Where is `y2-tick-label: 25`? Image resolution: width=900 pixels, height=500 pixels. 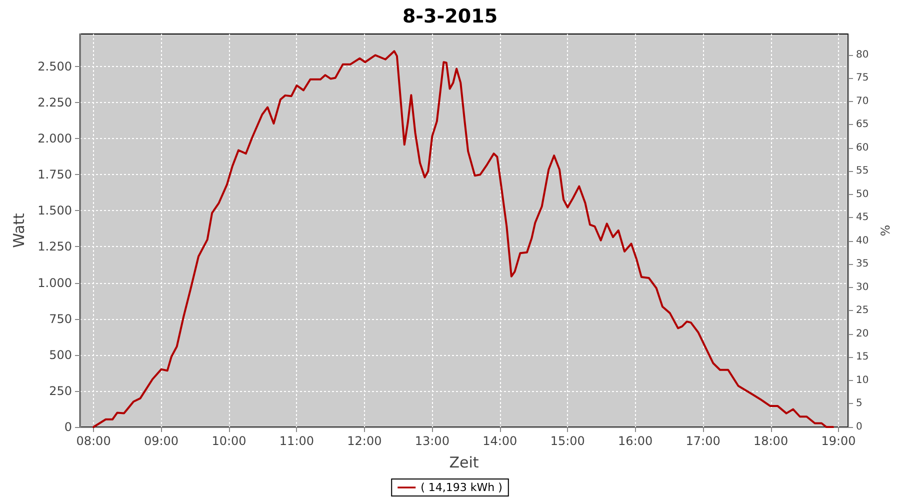 y2-tick-label: 25 is located at coordinates (862, 310).